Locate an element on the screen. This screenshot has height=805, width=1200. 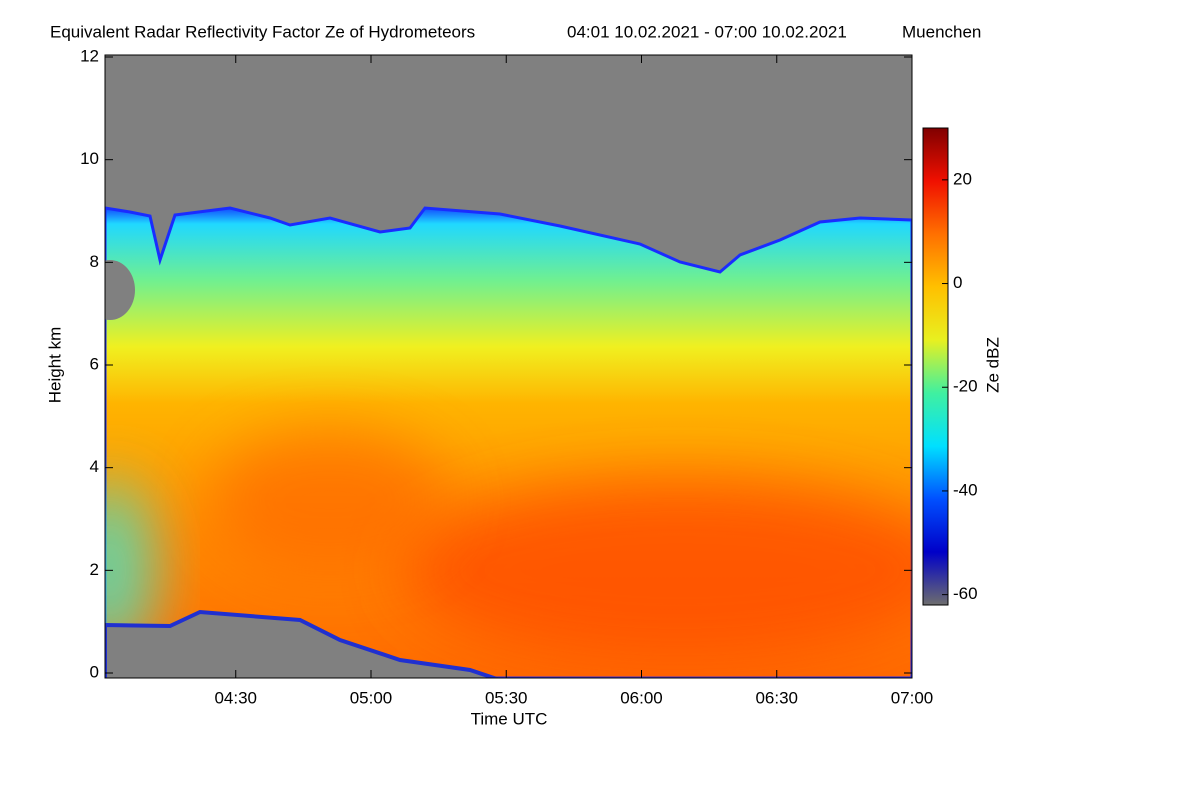
colorbar-label: Ze dBZ is located at coordinates (992, 365).